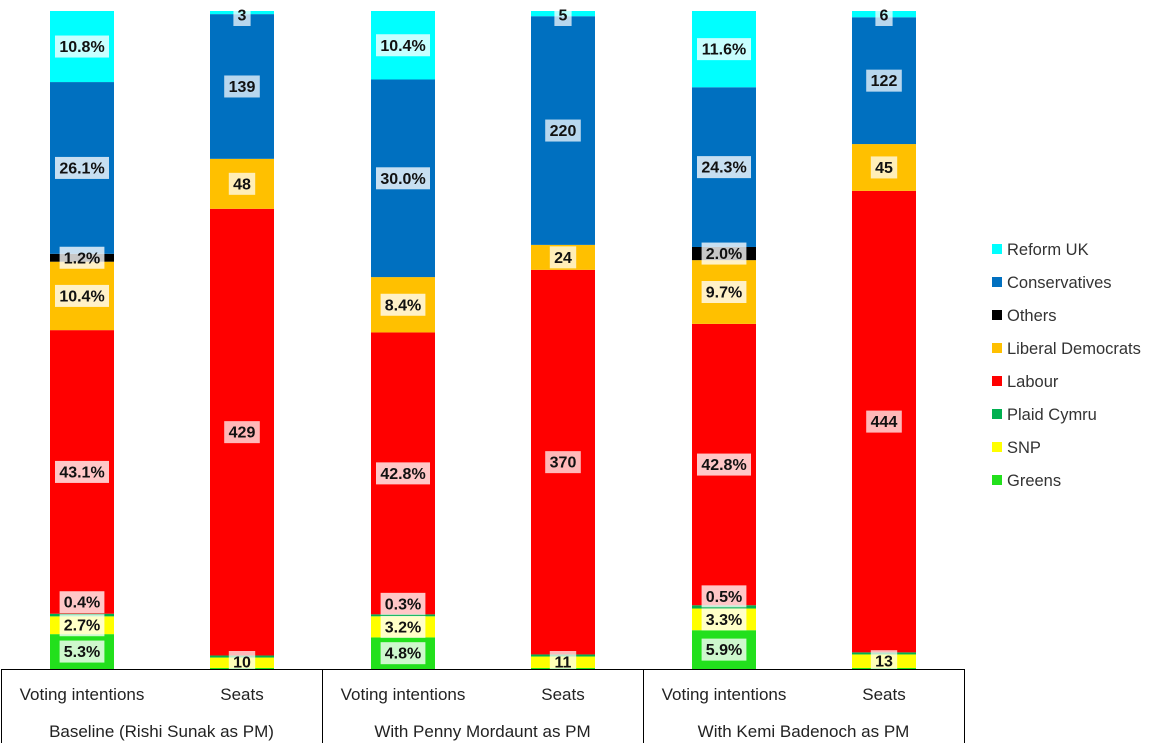 The image size is (1151, 743). Describe the element at coordinates (81, 472) in the screenshot. I see `data-label-text: 43.1%` at that location.